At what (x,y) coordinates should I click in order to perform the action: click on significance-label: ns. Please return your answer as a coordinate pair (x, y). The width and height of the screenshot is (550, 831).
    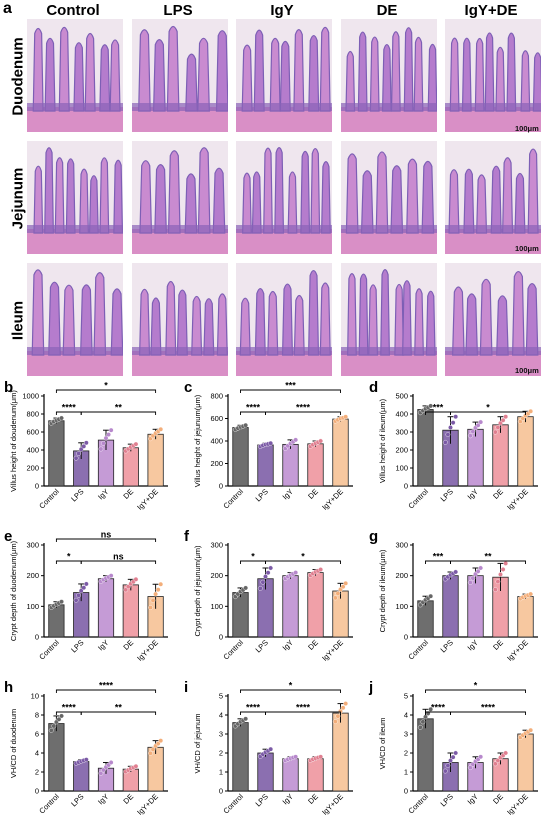
    Looking at the image, I should click on (118, 557).